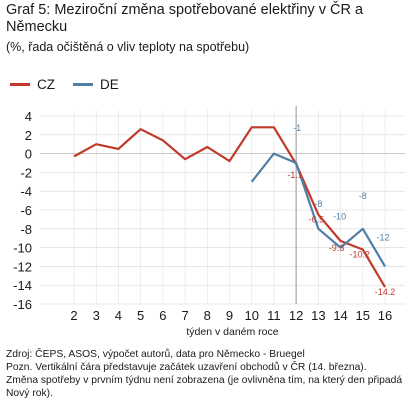  What do you see at coordinates (28, 116) in the screenshot?
I see `y-tick-label: 4` at bounding box center [28, 116].